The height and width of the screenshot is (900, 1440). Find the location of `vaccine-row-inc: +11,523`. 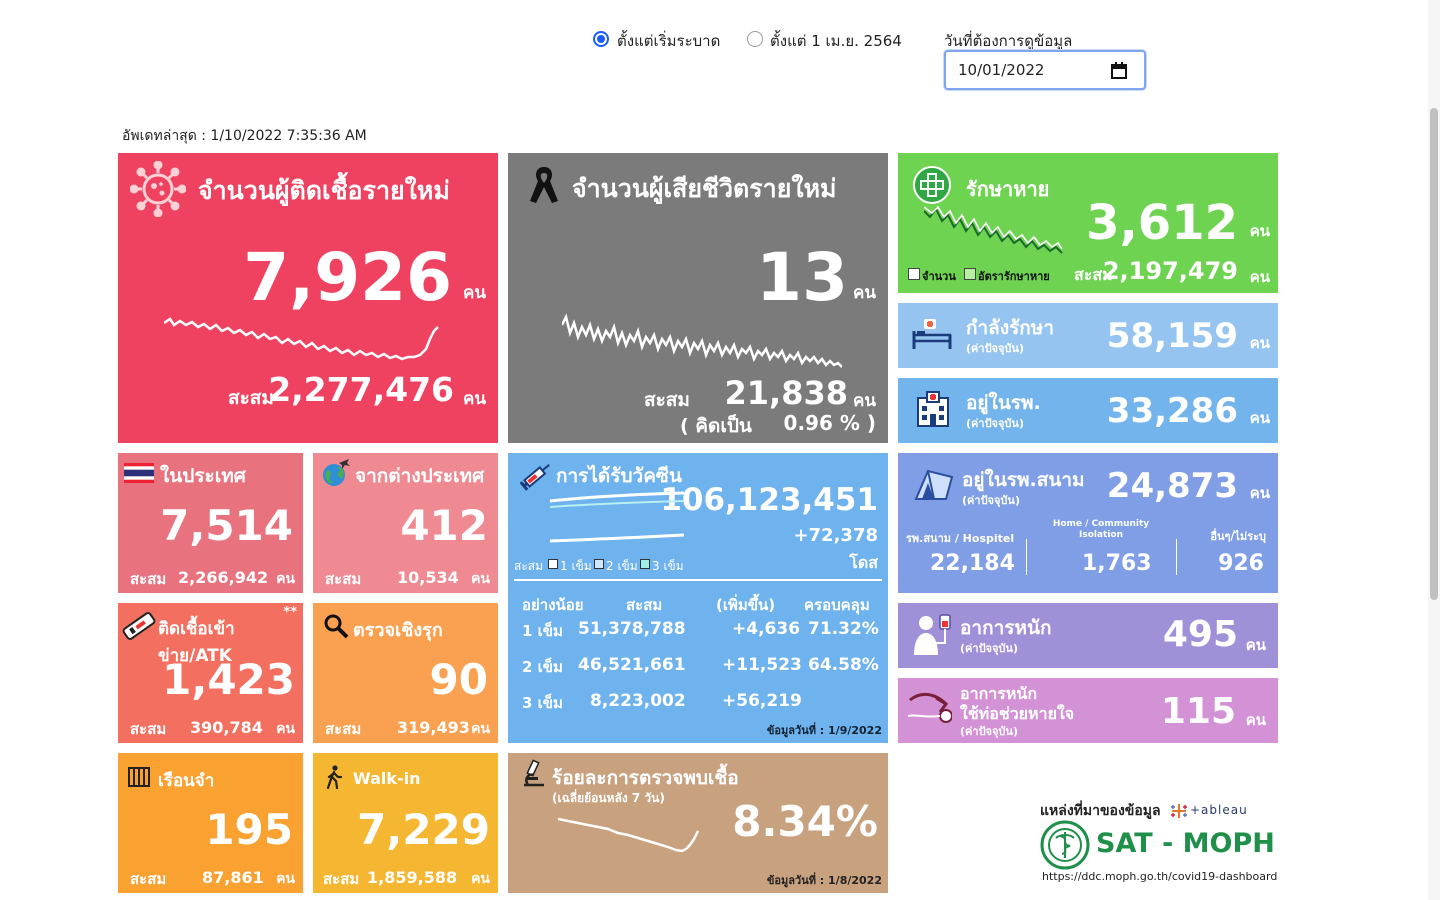

vaccine-row-inc: +11,523 is located at coordinates (762, 665).